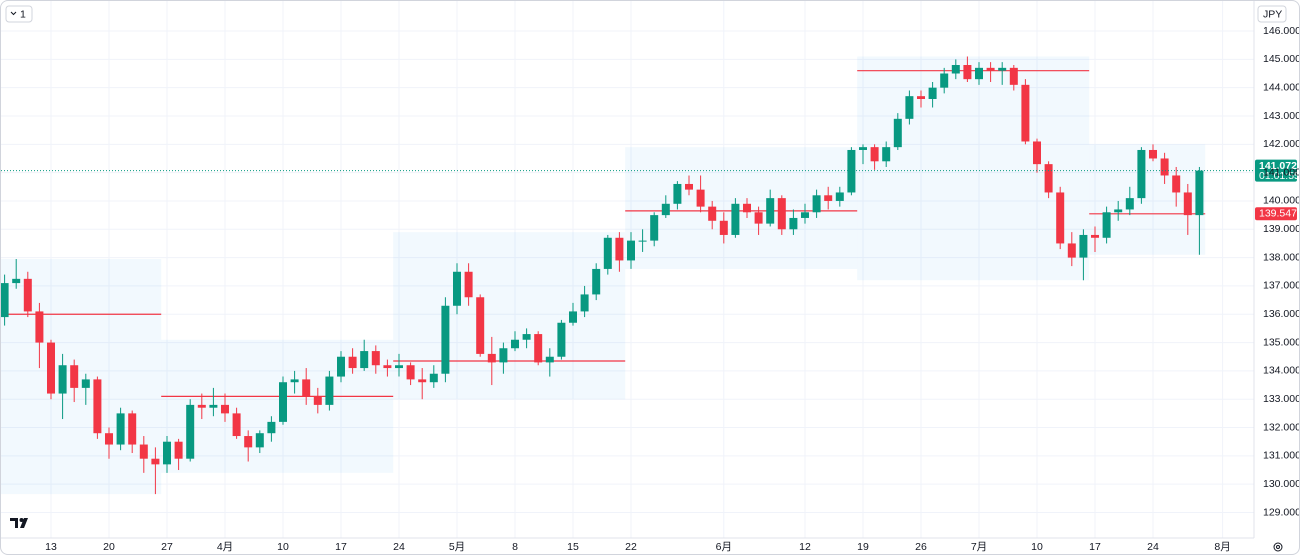  I want to click on y-tick-label: 130.000, so click(1281, 484).